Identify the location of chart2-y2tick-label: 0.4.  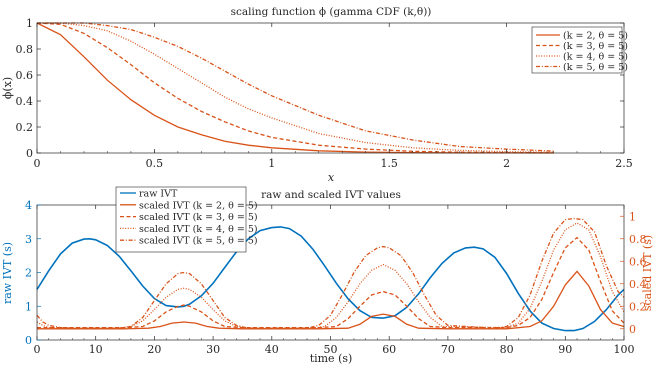
(638, 284).